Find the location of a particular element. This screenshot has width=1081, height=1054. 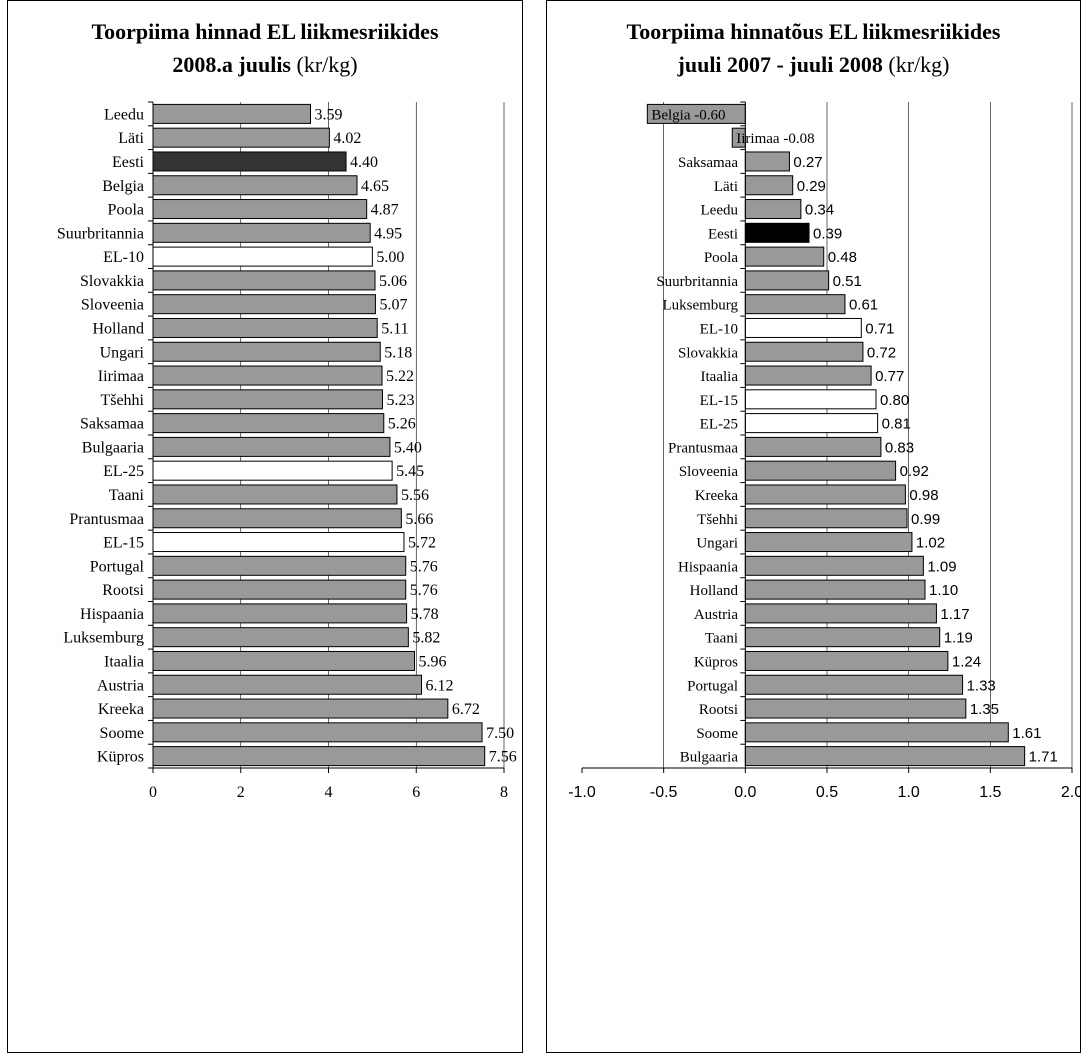

prices-category-label: Slovakkia is located at coordinates (112, 281).